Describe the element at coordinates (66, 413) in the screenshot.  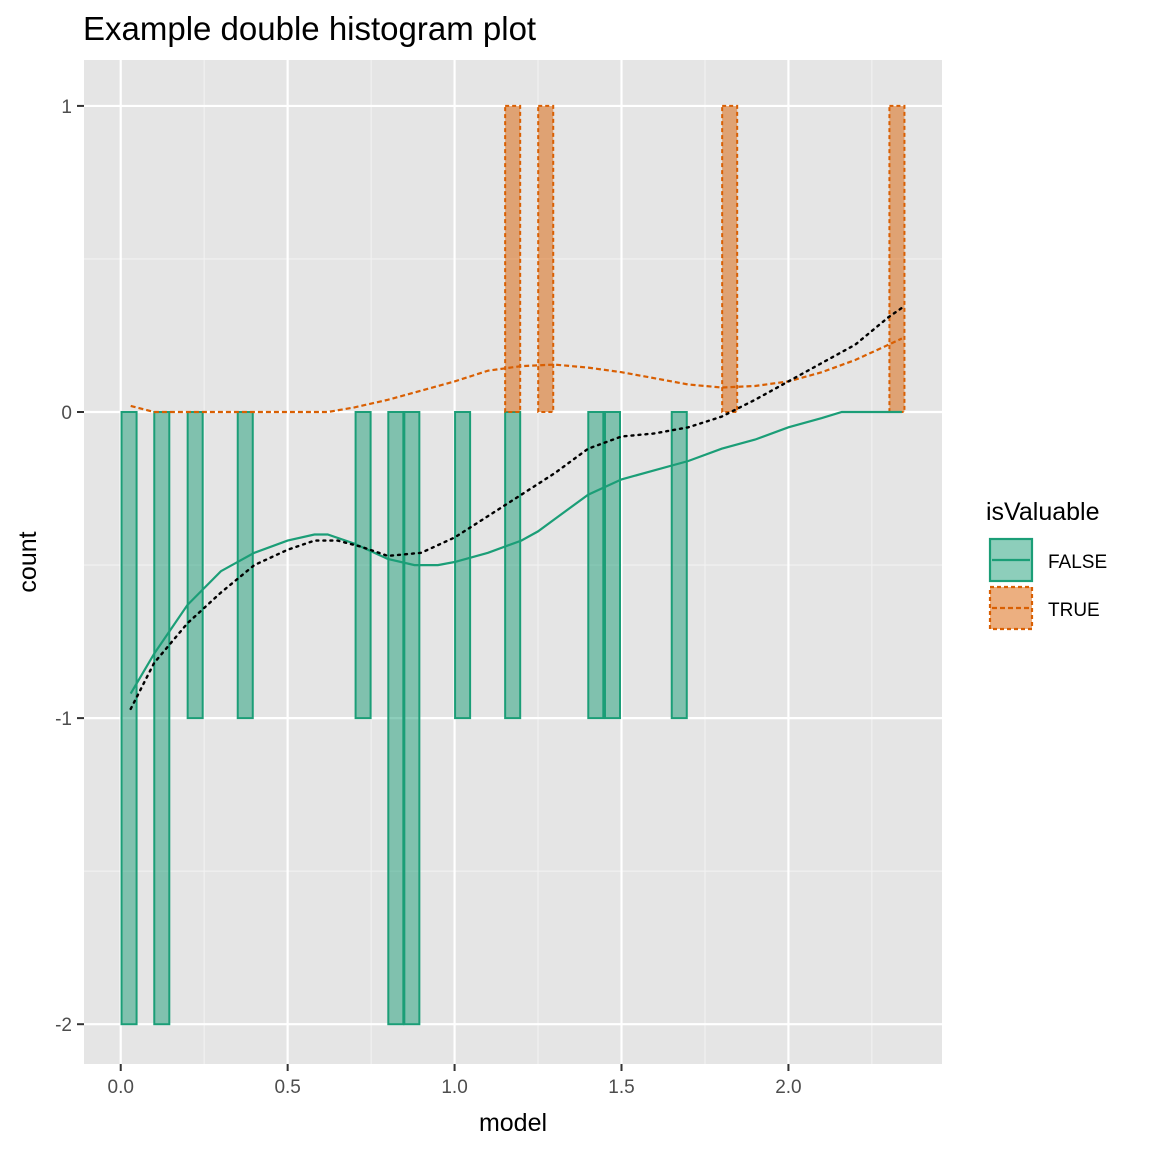
I see `y-tick-label: 0` at that location.